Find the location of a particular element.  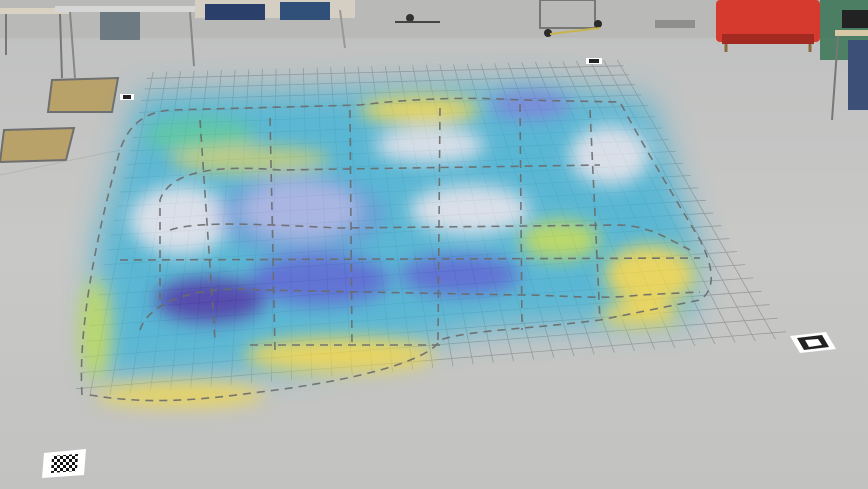

fiducial-marker-top-right is located at coordinates (594, 61).